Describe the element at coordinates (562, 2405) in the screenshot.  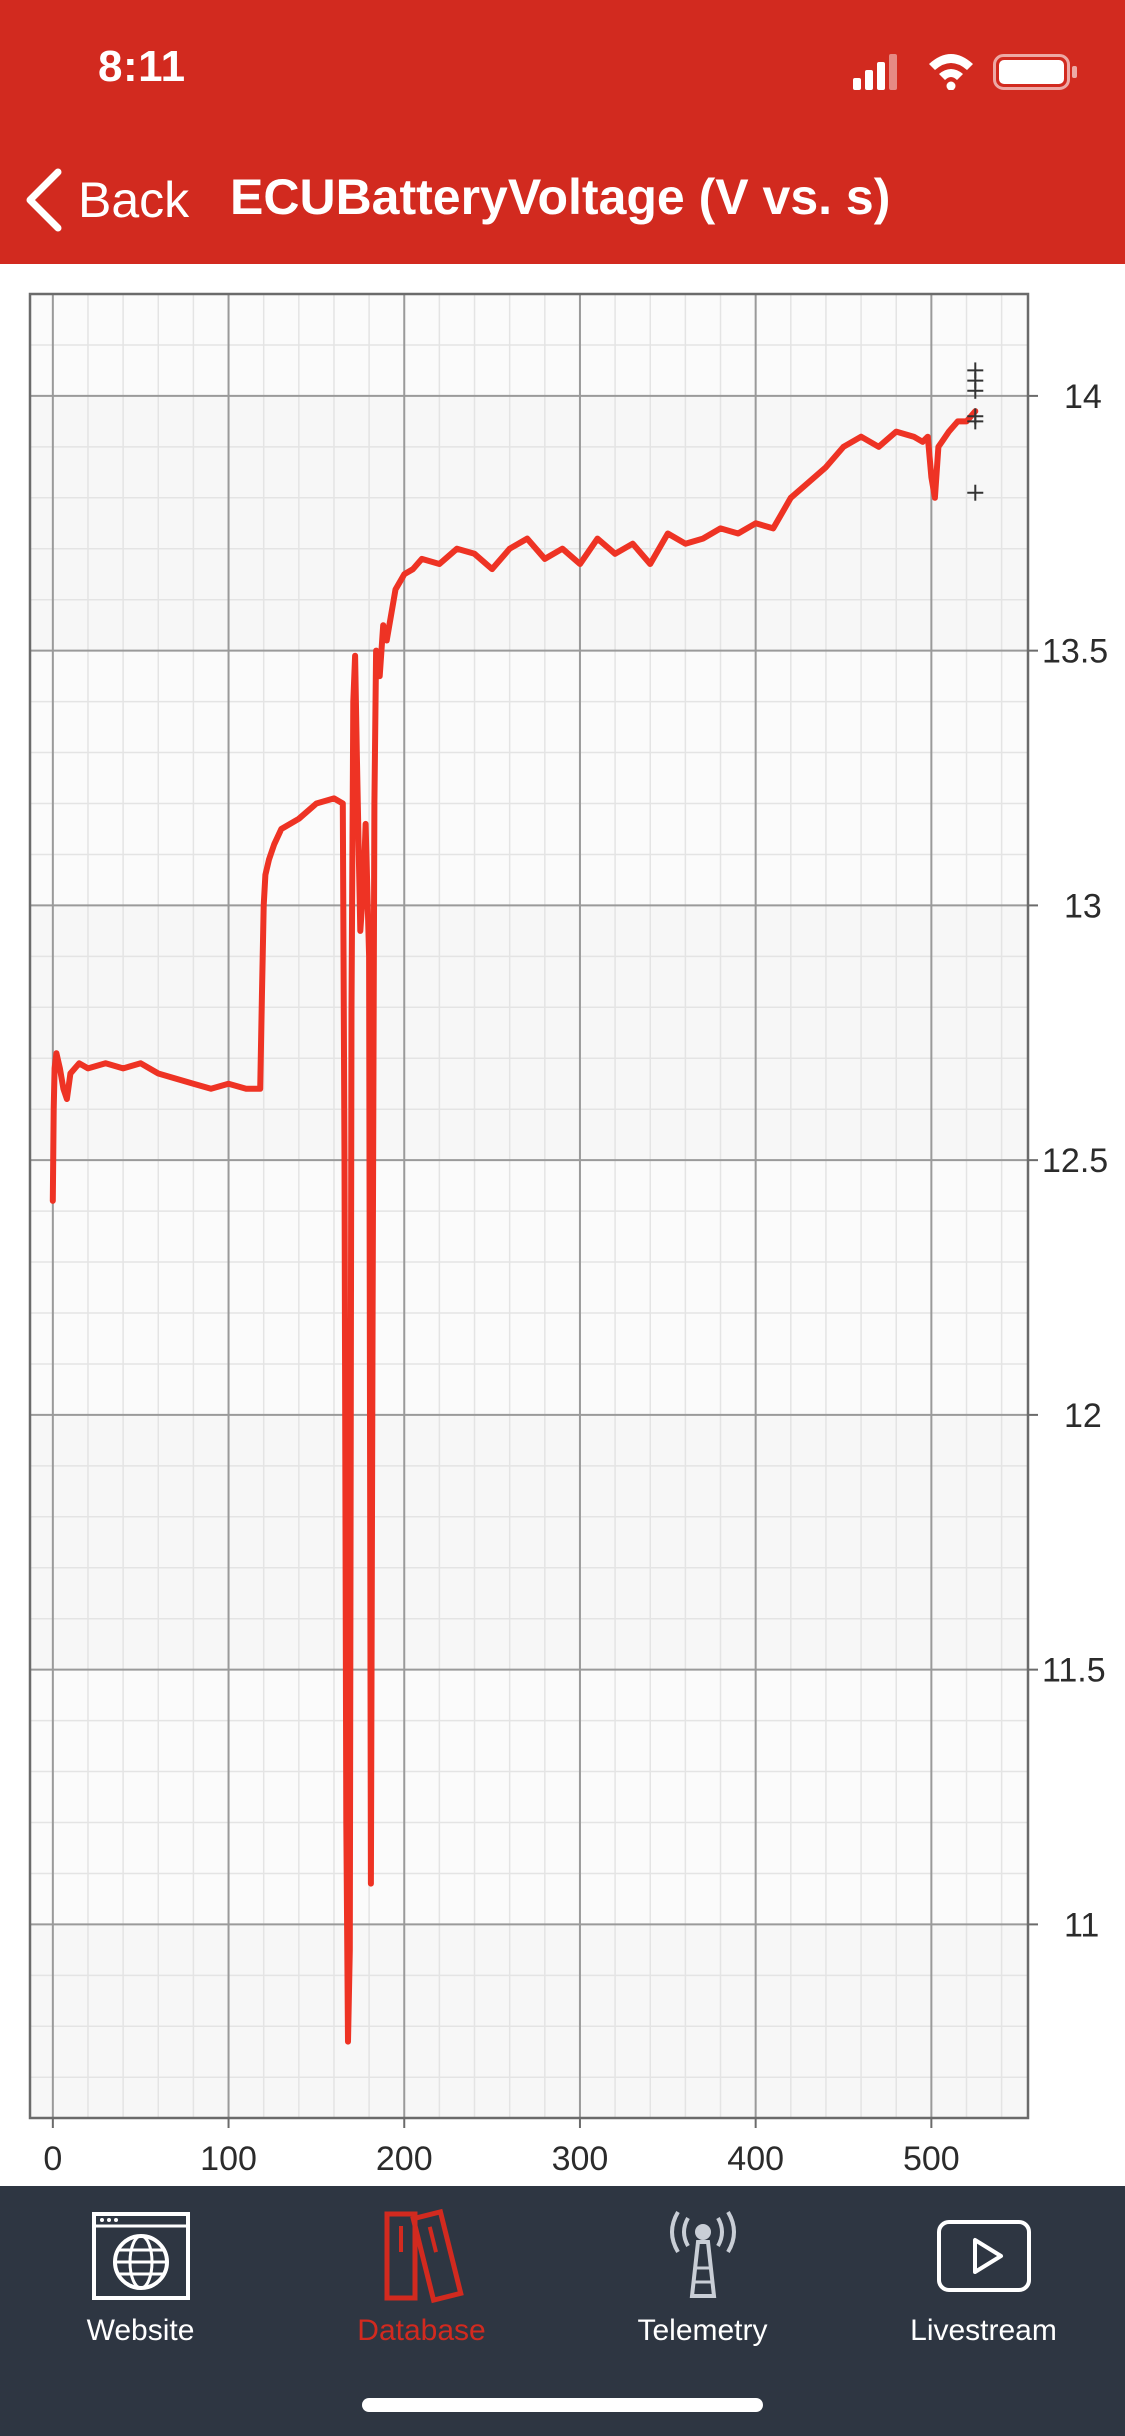
I see `home-indicator` at that location.